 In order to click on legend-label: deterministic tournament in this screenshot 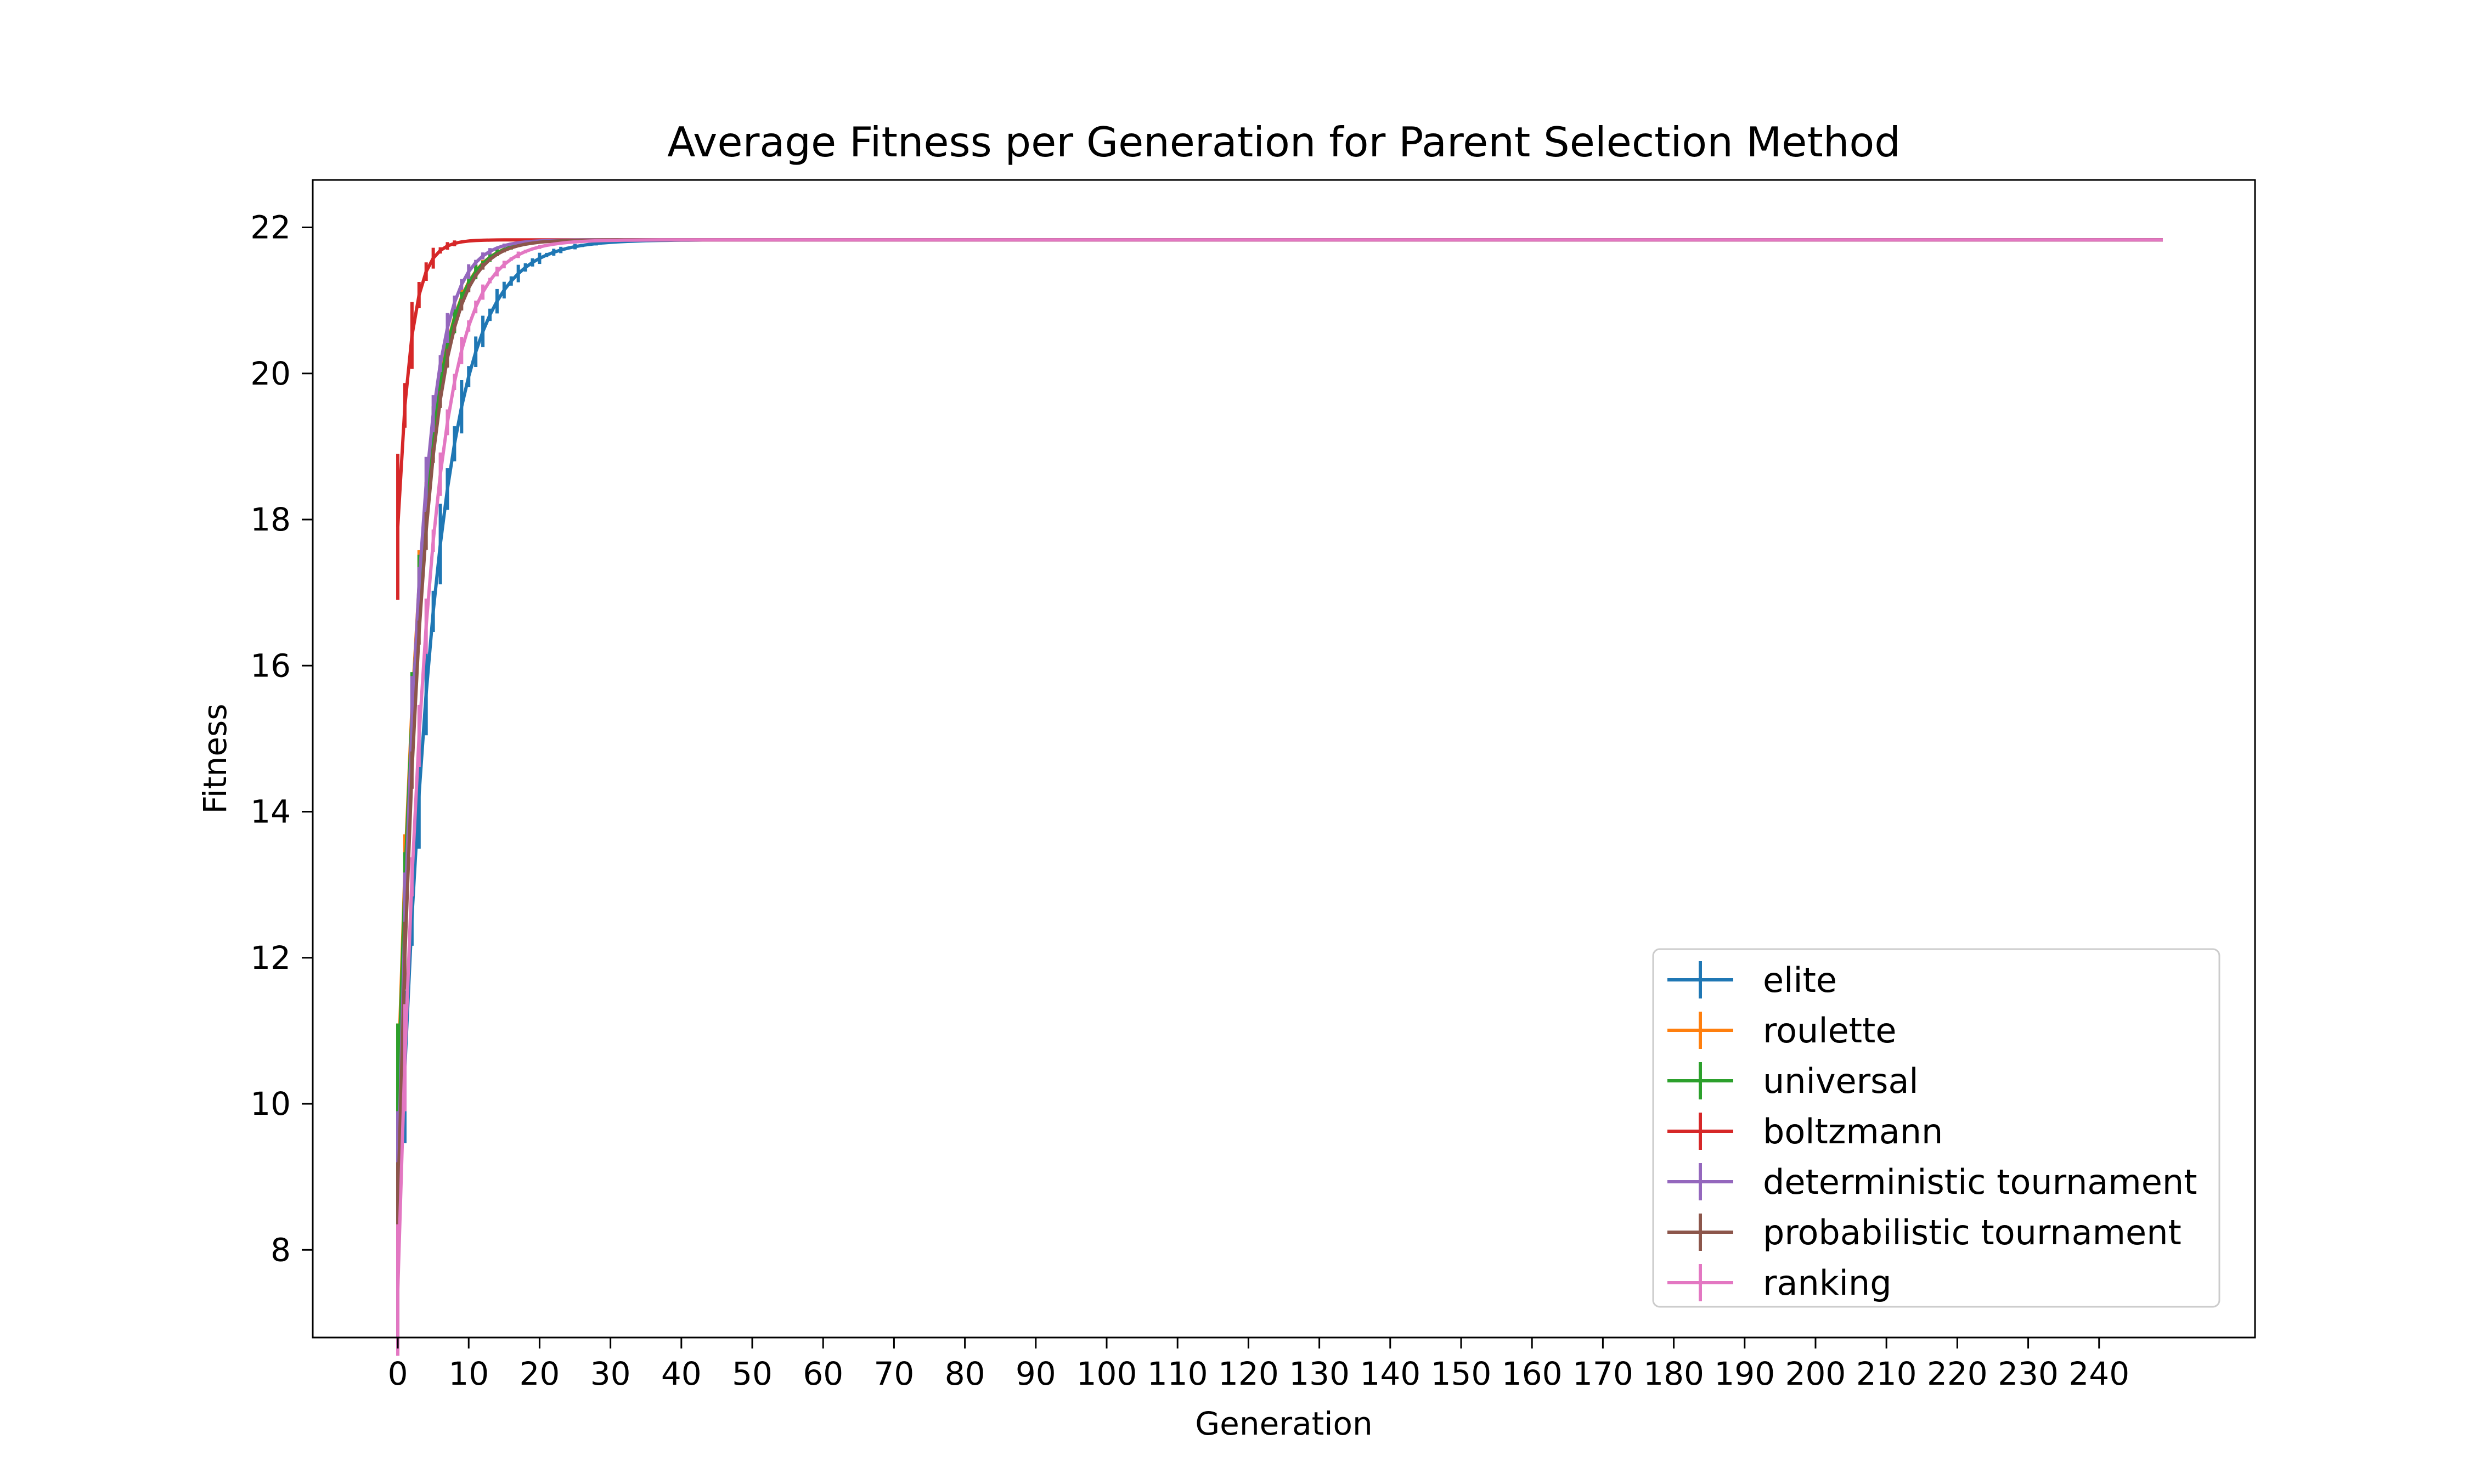, I will do `click(1980, 1182)`.